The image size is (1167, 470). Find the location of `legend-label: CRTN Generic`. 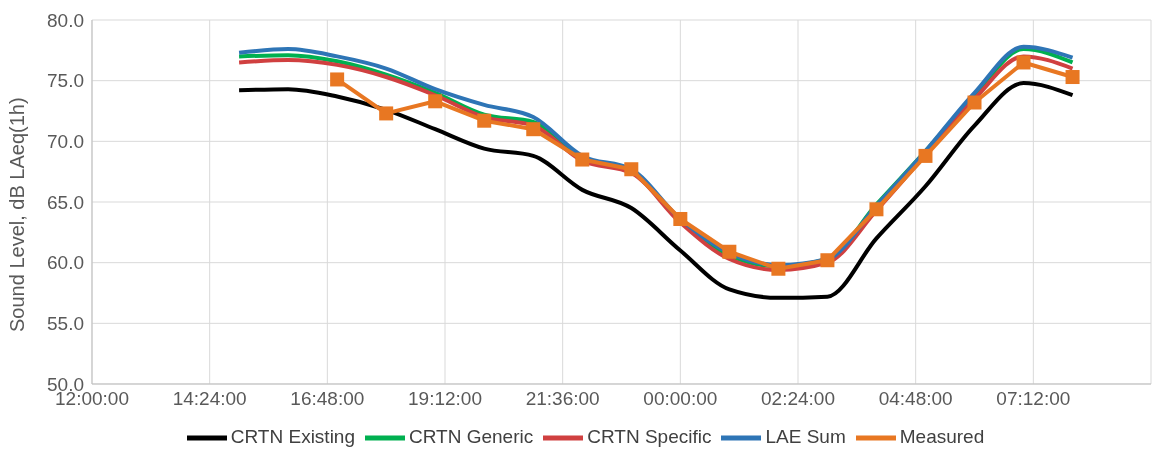

legend-label: CRTN Generic is located at coordinates (471, 437).